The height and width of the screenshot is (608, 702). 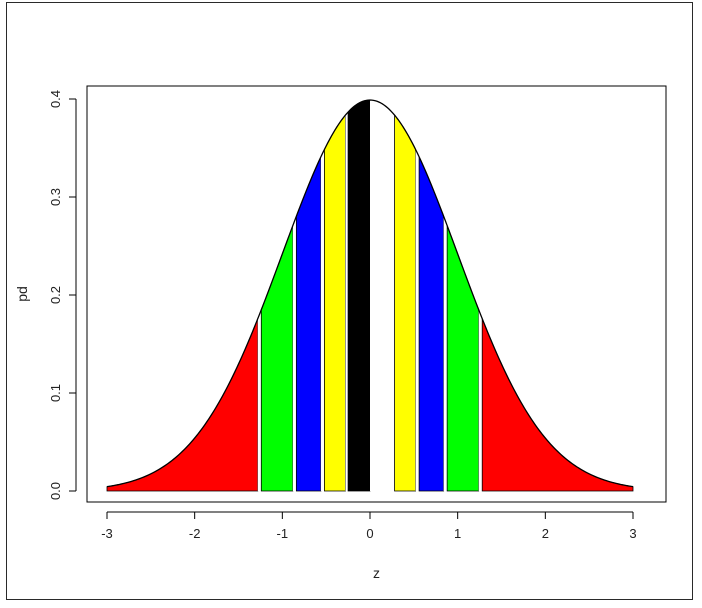 I want to click on x-tick-label: 0, so click(x=369, y=533).